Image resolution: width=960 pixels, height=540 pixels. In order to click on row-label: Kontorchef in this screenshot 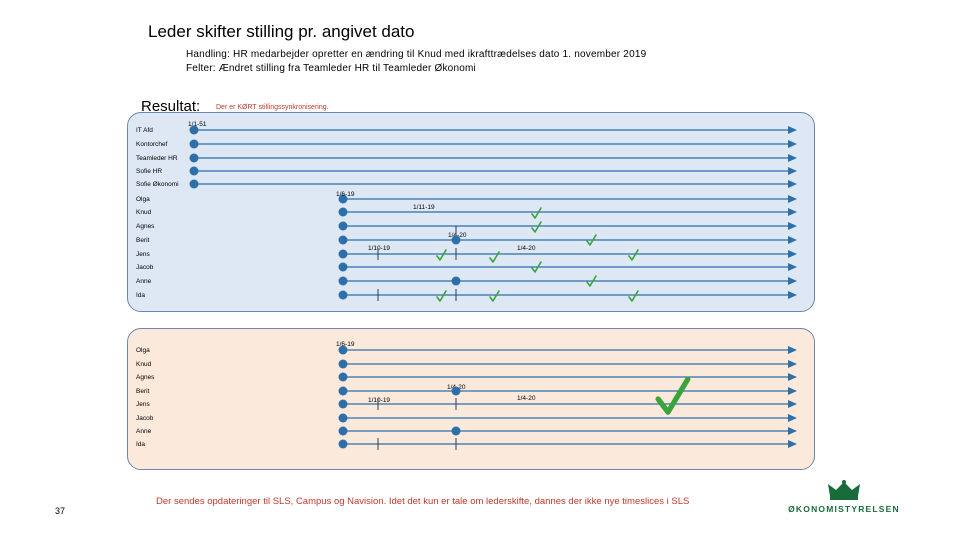, I will do `click(152, 144)`.